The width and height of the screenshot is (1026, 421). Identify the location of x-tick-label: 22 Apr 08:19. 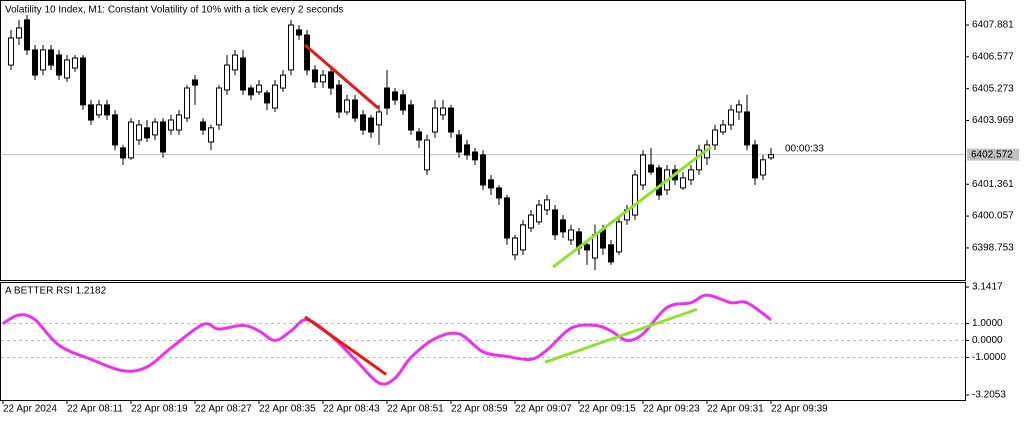
(159, 409).